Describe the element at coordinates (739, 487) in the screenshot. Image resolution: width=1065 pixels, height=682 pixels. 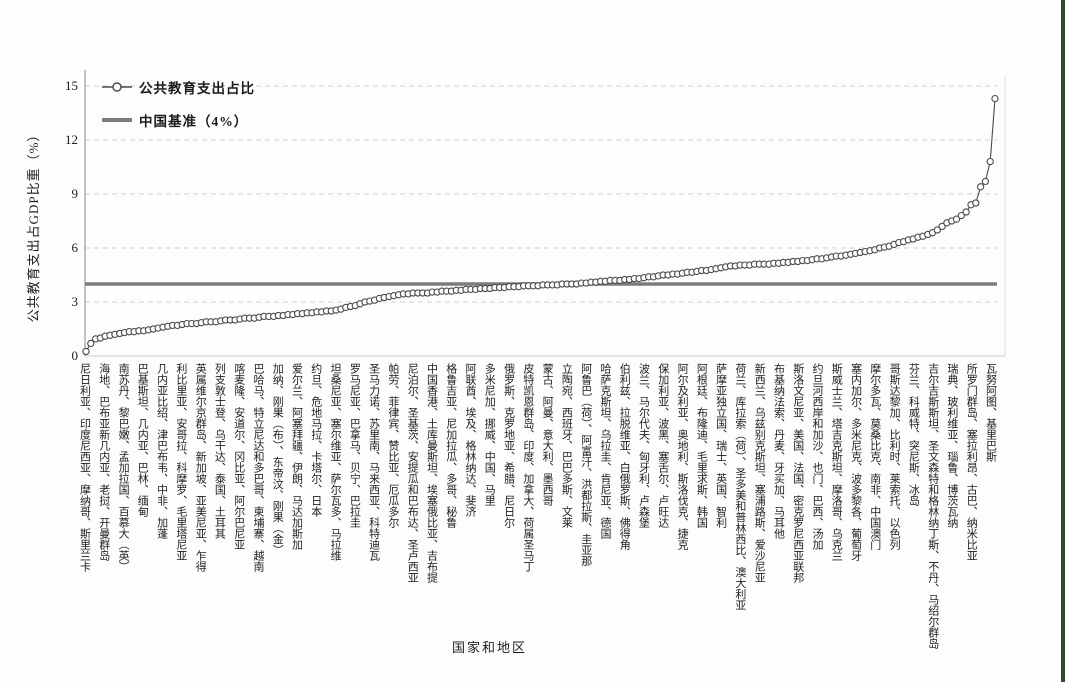
I see `country-label-column: 荷兰、库拉索（荷）、圣多美和普林西比、澳大利亚` at that location.